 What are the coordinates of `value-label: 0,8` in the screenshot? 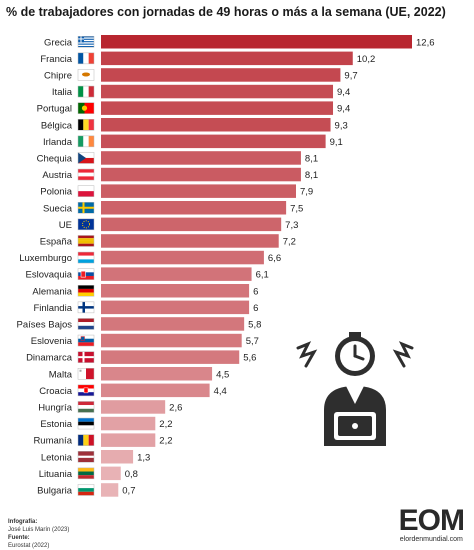 It's located at (131, 474).